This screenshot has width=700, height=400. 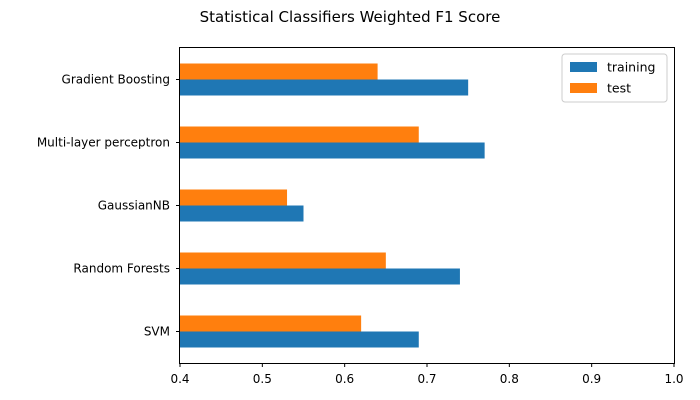 I want to click on y-tick-label-multi-layer-perceptron: Multi-layer perceptron, so click(x=103, y=143).